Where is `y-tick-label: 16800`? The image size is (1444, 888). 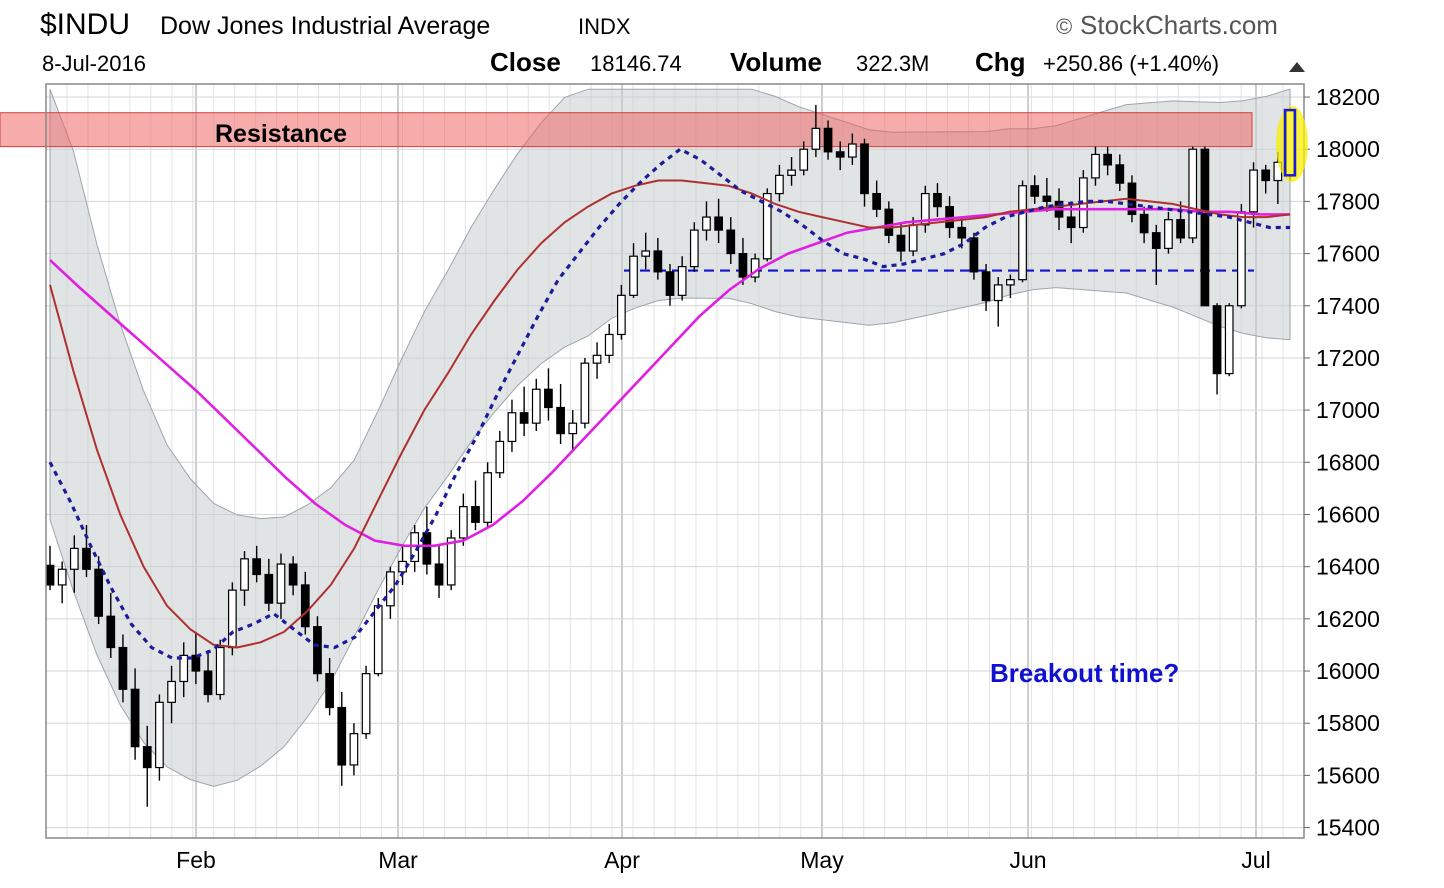 y-tick-label: 16800 is located at coordinates (1348, 462).